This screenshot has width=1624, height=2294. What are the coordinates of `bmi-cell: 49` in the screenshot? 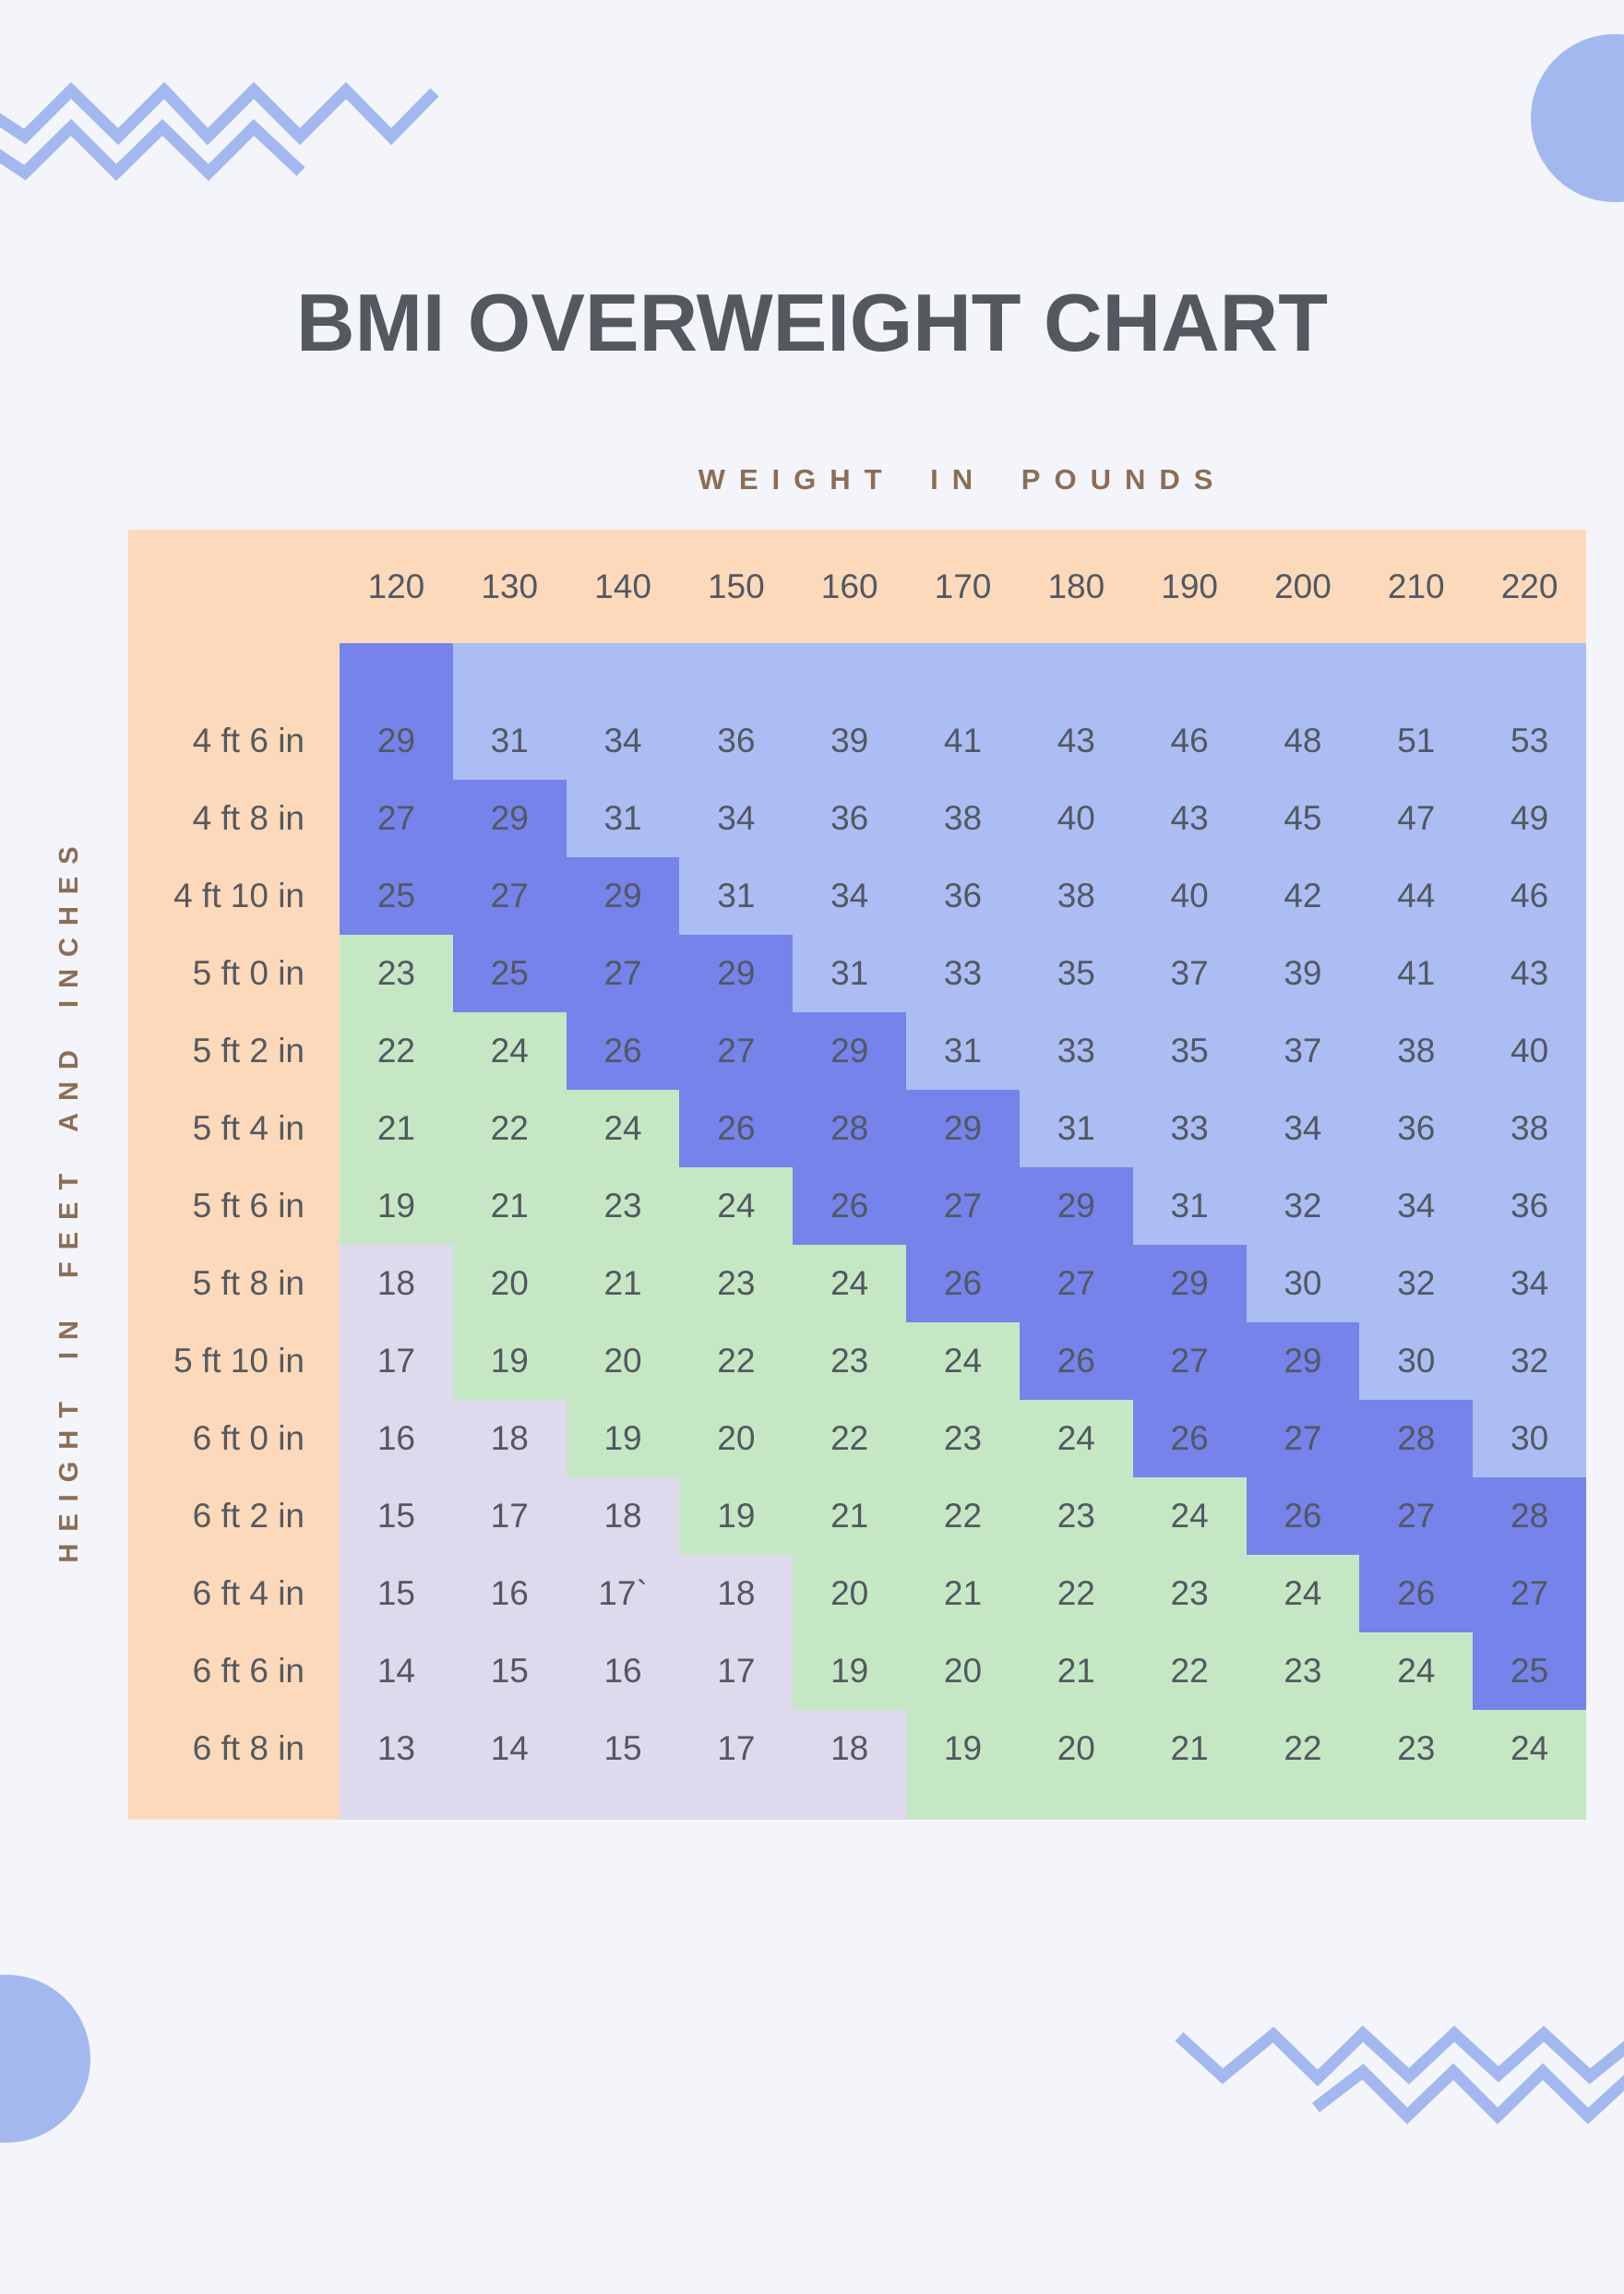 It's located at (1529, 818).